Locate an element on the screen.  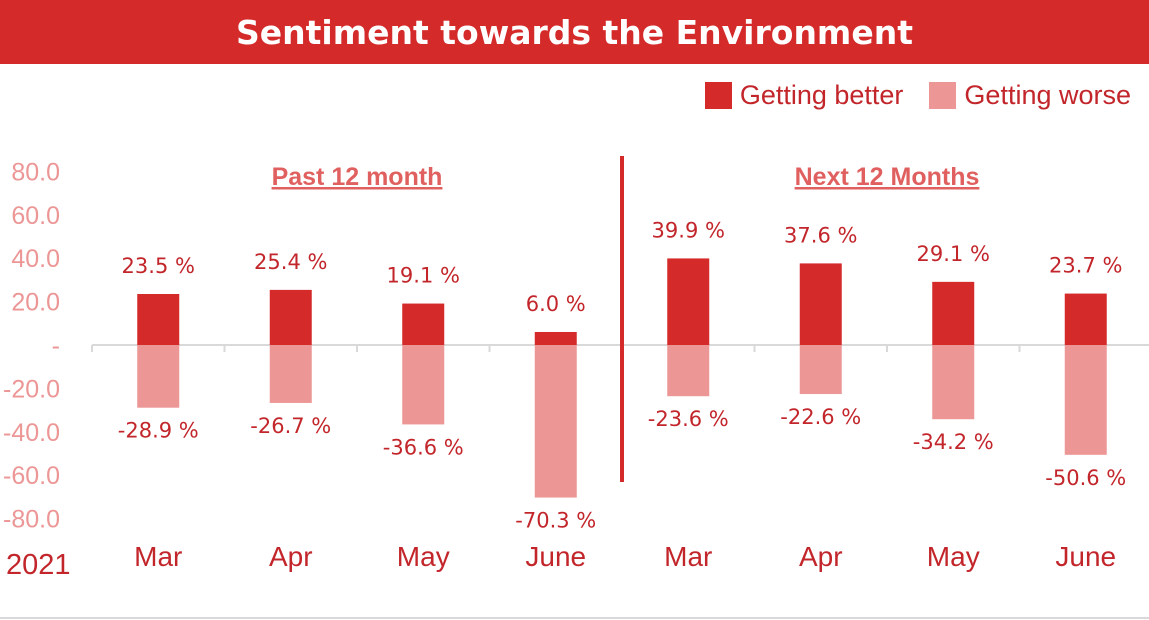
legend-item-better: Getting better is located at coordinates (804, 95).